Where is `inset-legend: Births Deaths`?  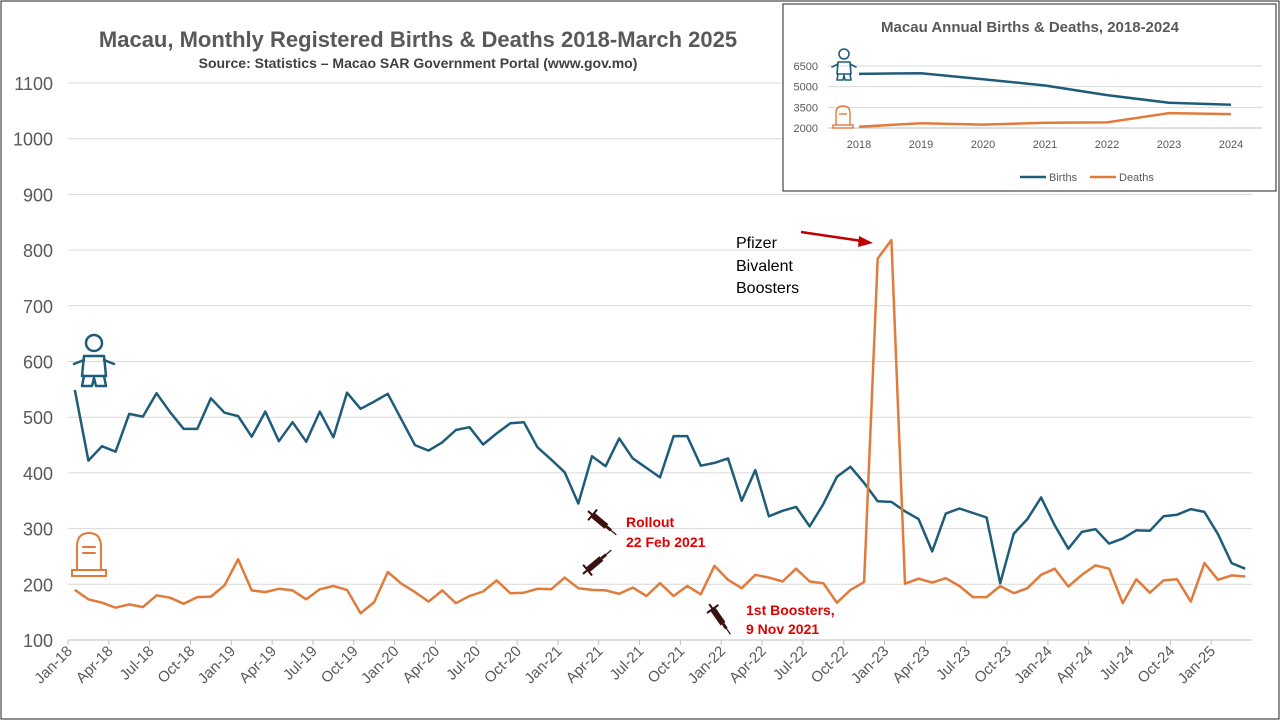
inset-legend: Births Deaths is located at coordinates (1087, 178).